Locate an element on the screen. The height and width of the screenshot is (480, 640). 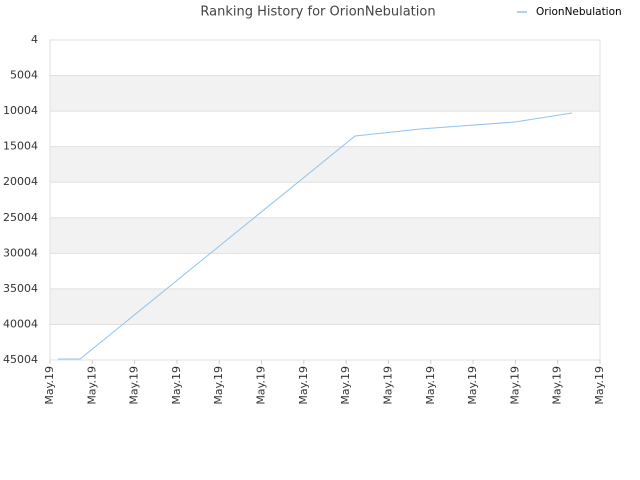
legend-label: OrionNebulation is located at coordinates (579, 12).